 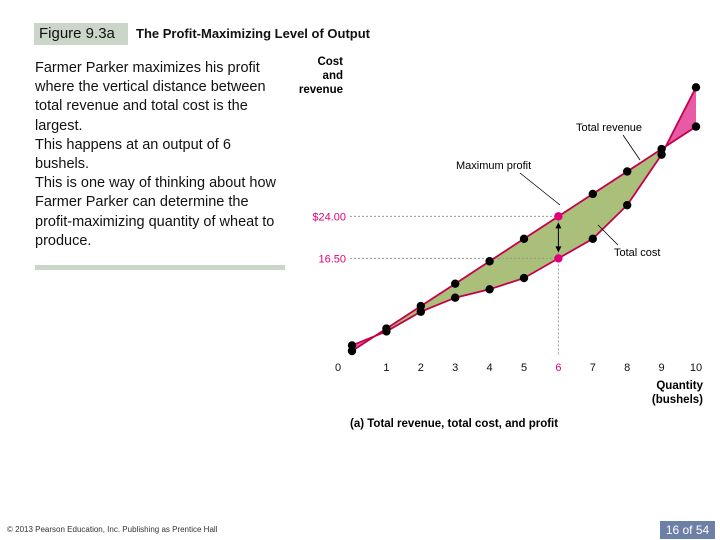 What do you see at coordinates (637, 253) in the screenshot?
I see `total-cost-label: Total cost` at bounding box center [637, 253].